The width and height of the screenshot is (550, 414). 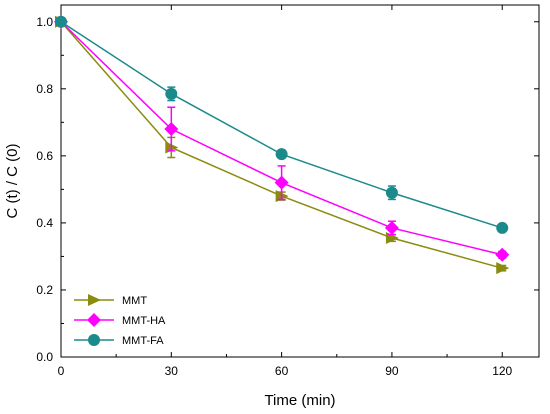 I want to click on y-tick-label: 0.2, so click(x=44, y=290).